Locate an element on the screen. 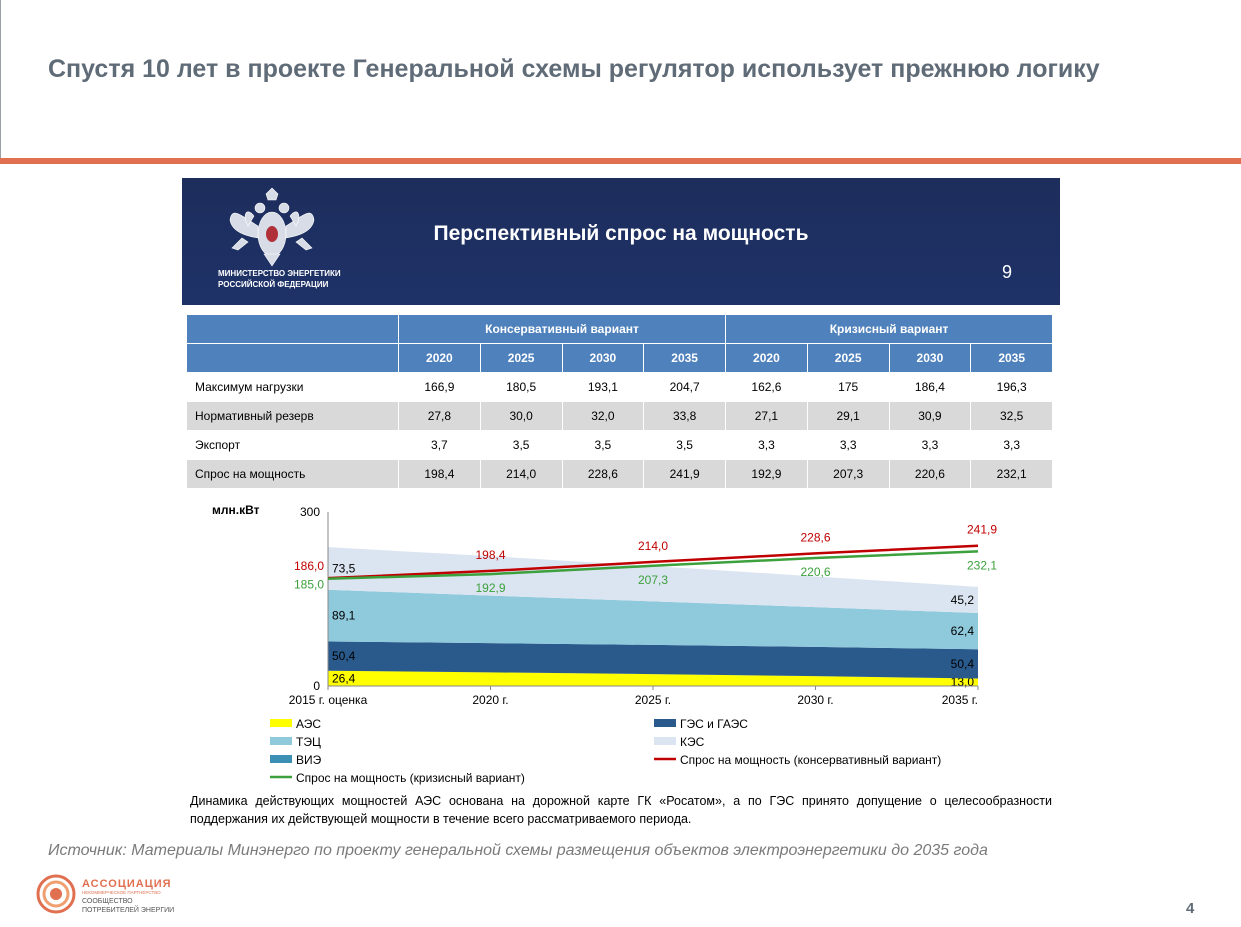 This screenshot has width=1241, height=927. association-logo-icon is located at coordinates (56, 894).